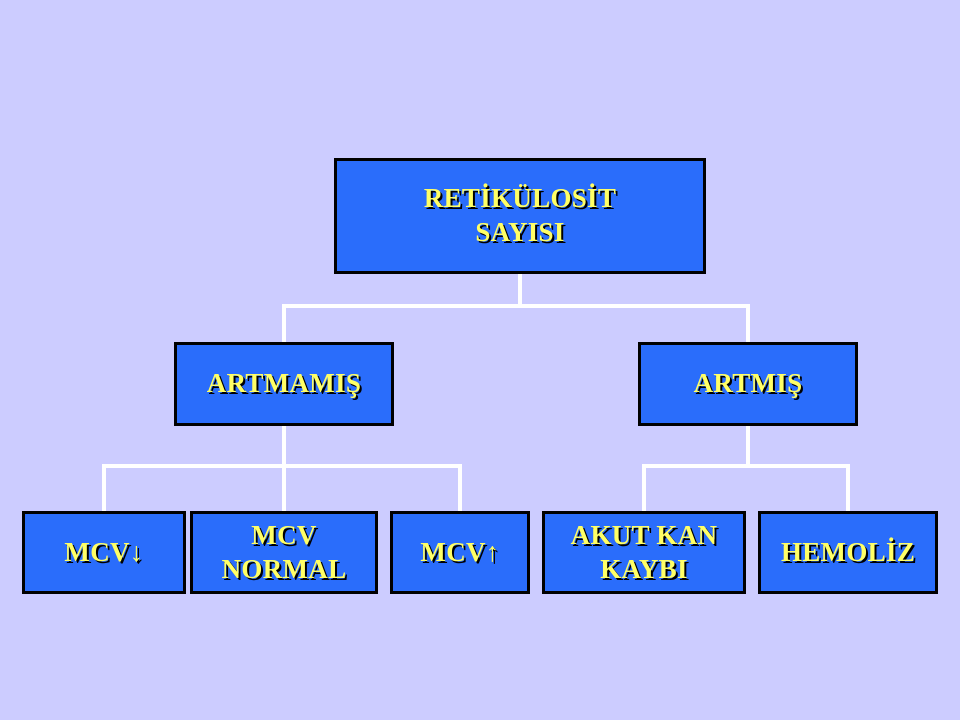 The width and height of the screenshot is (960, 720). I want to click on leaf-node-mcv-normal: MCV NORMAL, so click(284, 552).